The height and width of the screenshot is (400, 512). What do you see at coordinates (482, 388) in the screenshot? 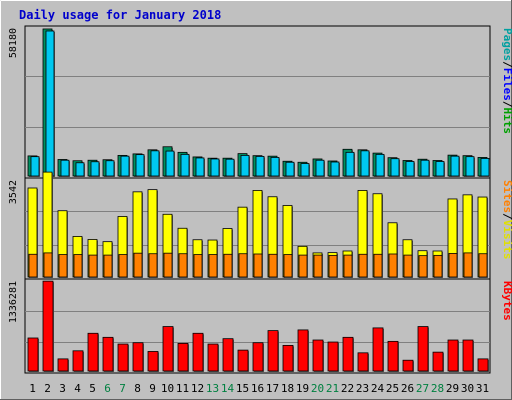
I see `x-tick-label-31: 31` at bounding box center [482, 388].